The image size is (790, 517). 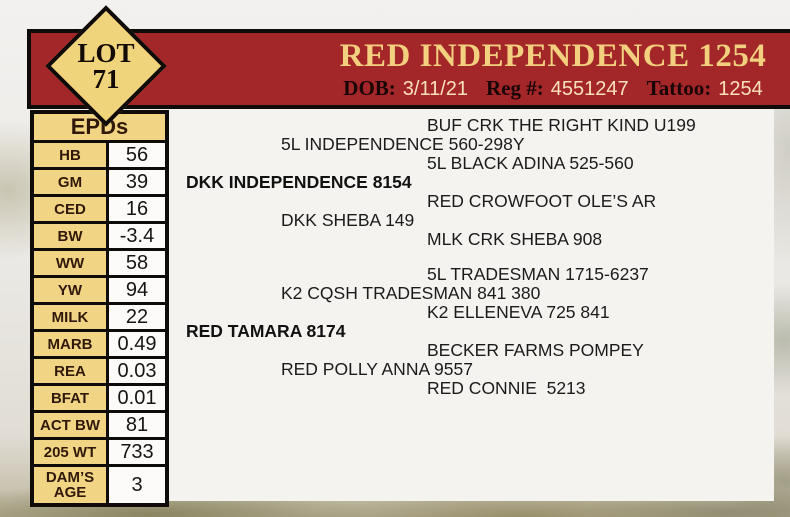 I want to click on epd-label: DAM’S AGE, so click(x=69, y=485).